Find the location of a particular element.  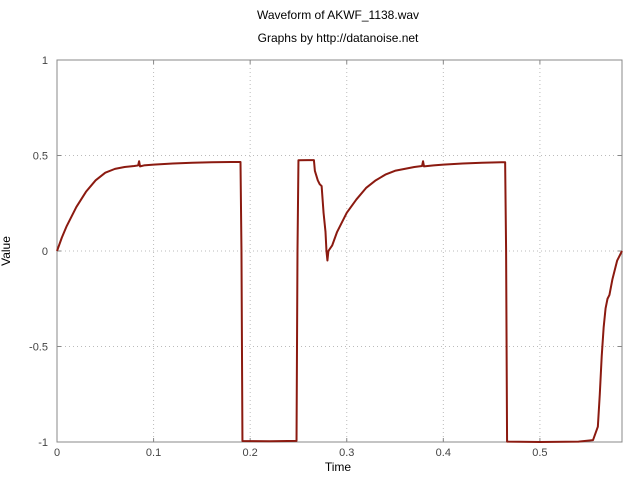

y-tick-label: 0 is located at coordinates (45, 252).